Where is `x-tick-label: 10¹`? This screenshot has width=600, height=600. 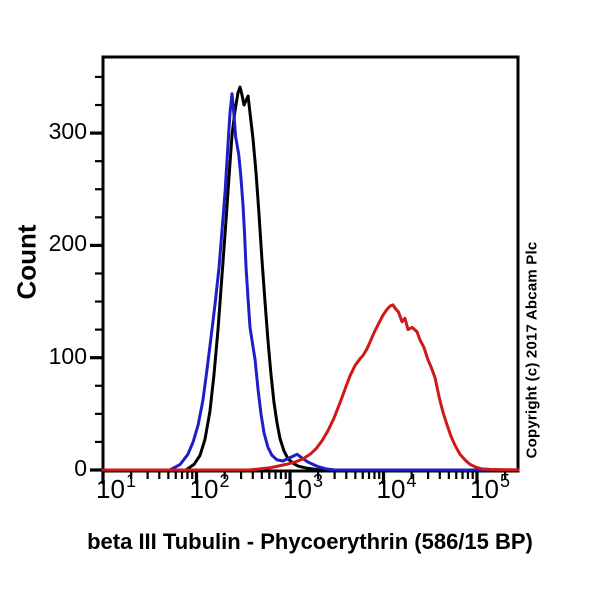 x-tick-label: 10¹ is located at coordinates (116, 488).